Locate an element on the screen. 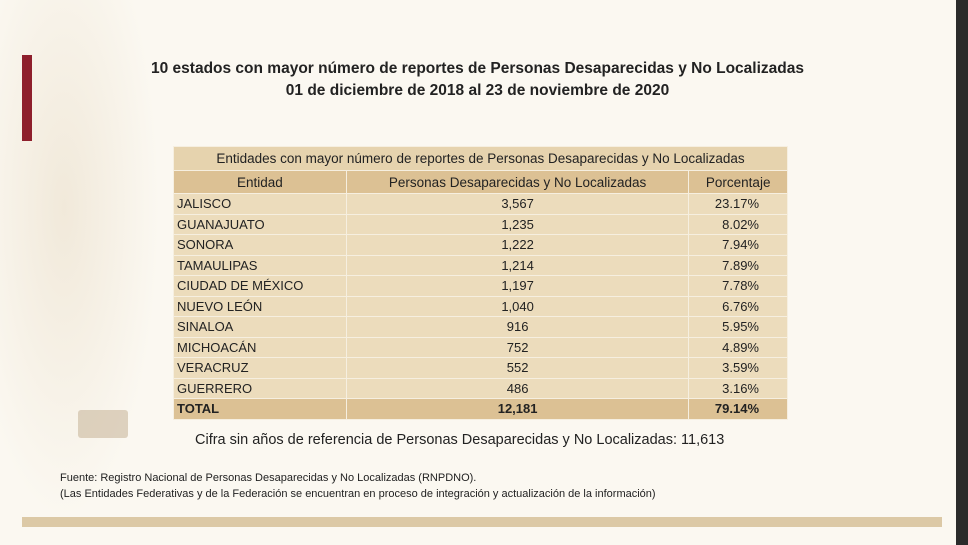 The height and width of the screenshot is (545, 968). logo is located at coordinates (103, 424).